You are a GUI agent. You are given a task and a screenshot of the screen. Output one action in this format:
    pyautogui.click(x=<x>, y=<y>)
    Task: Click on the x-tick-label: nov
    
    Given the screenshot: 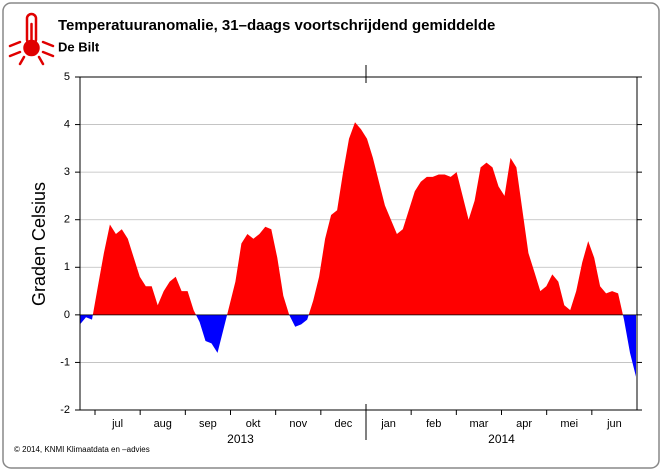 What is the action you would take?
    pyautogui.click(x=298, y=424)
    